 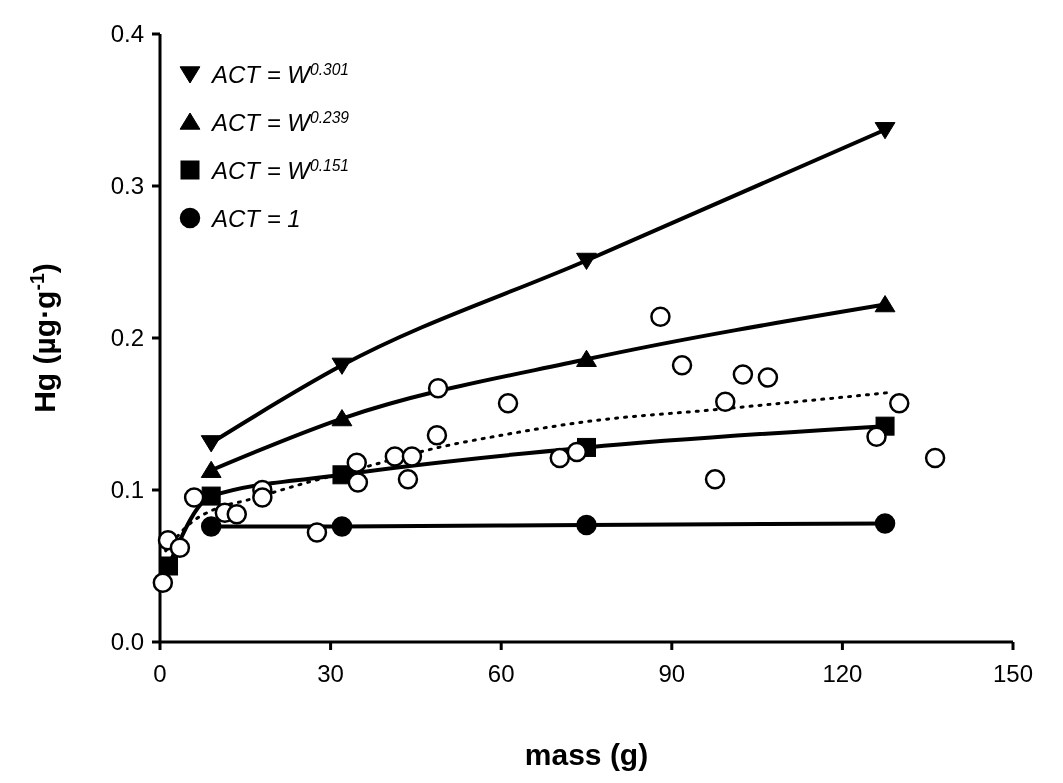 What do you see at coordinates (501, 673) in the screenshot?
I see `x-tick-label: 60` at bounding box center [501, 673].